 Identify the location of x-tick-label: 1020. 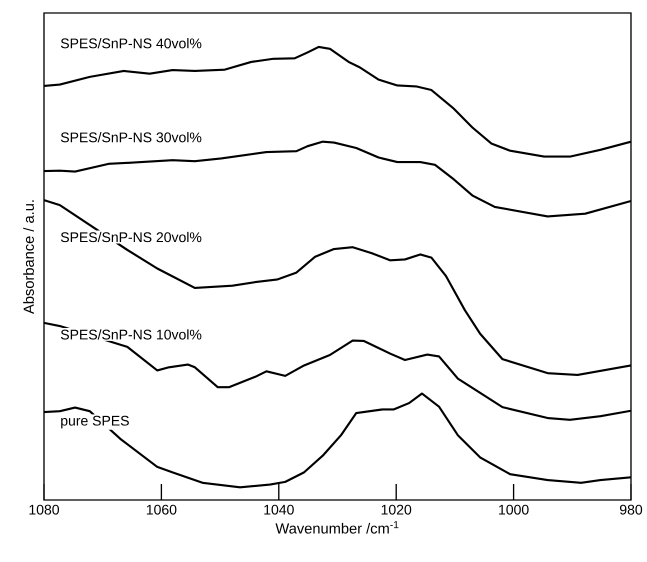
(397, 509).